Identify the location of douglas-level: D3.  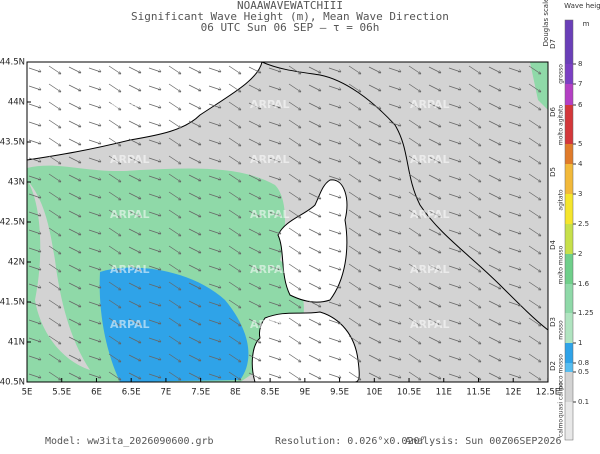
(553, 322).